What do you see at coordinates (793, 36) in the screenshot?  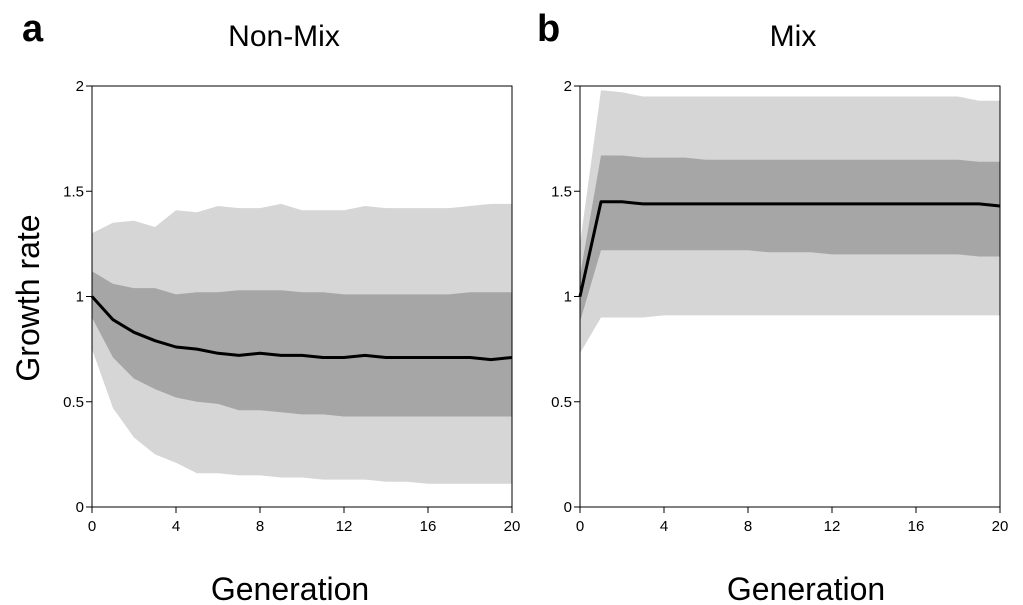 I see `panel-title-mix: Mix` at bounding box center [793, 36].